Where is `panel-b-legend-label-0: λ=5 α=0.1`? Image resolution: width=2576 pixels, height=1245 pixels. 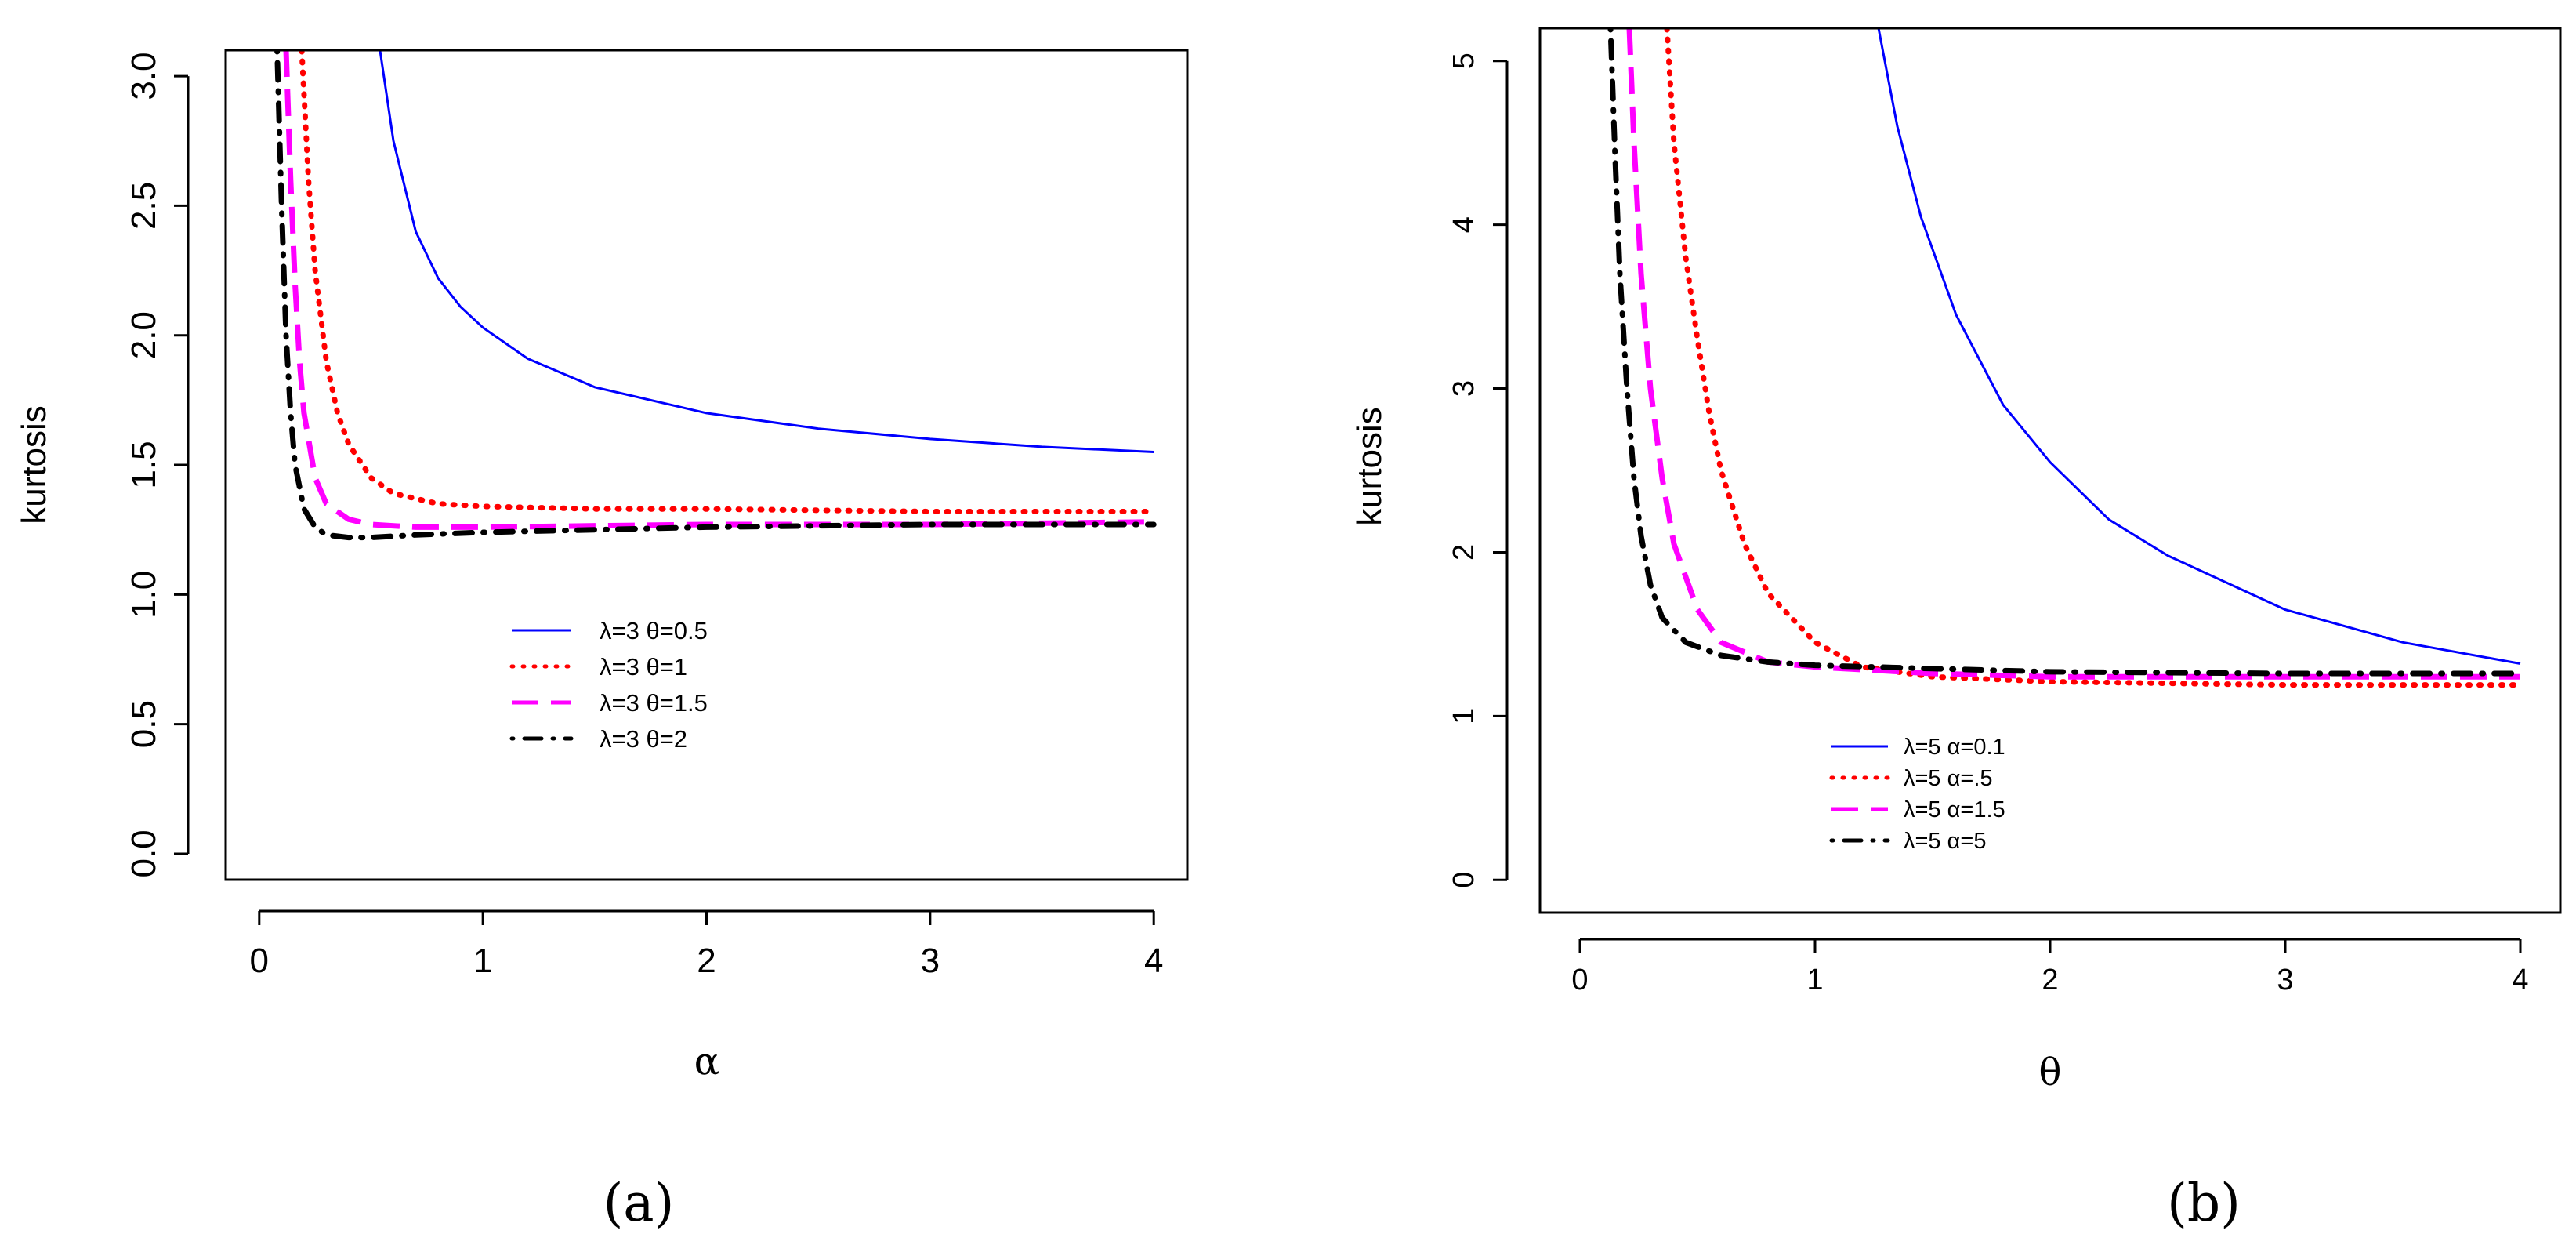 panel-b-legend-label-0: λ=5 α=0.1 is located at coordinates (1954, 747).